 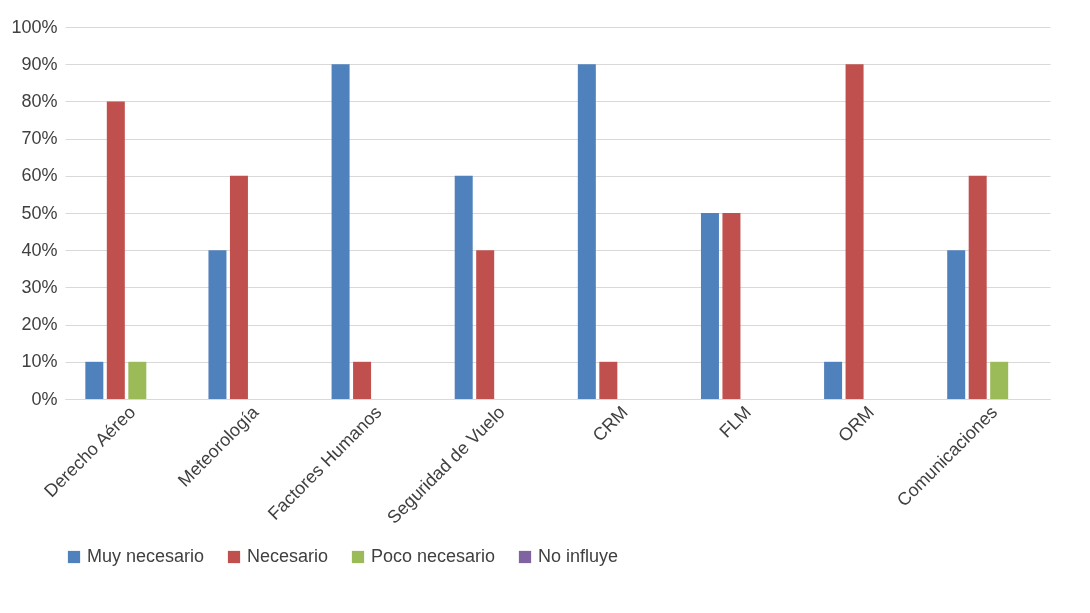 I want to click on y-tick-label: 40%, so click(x=39, y=249).